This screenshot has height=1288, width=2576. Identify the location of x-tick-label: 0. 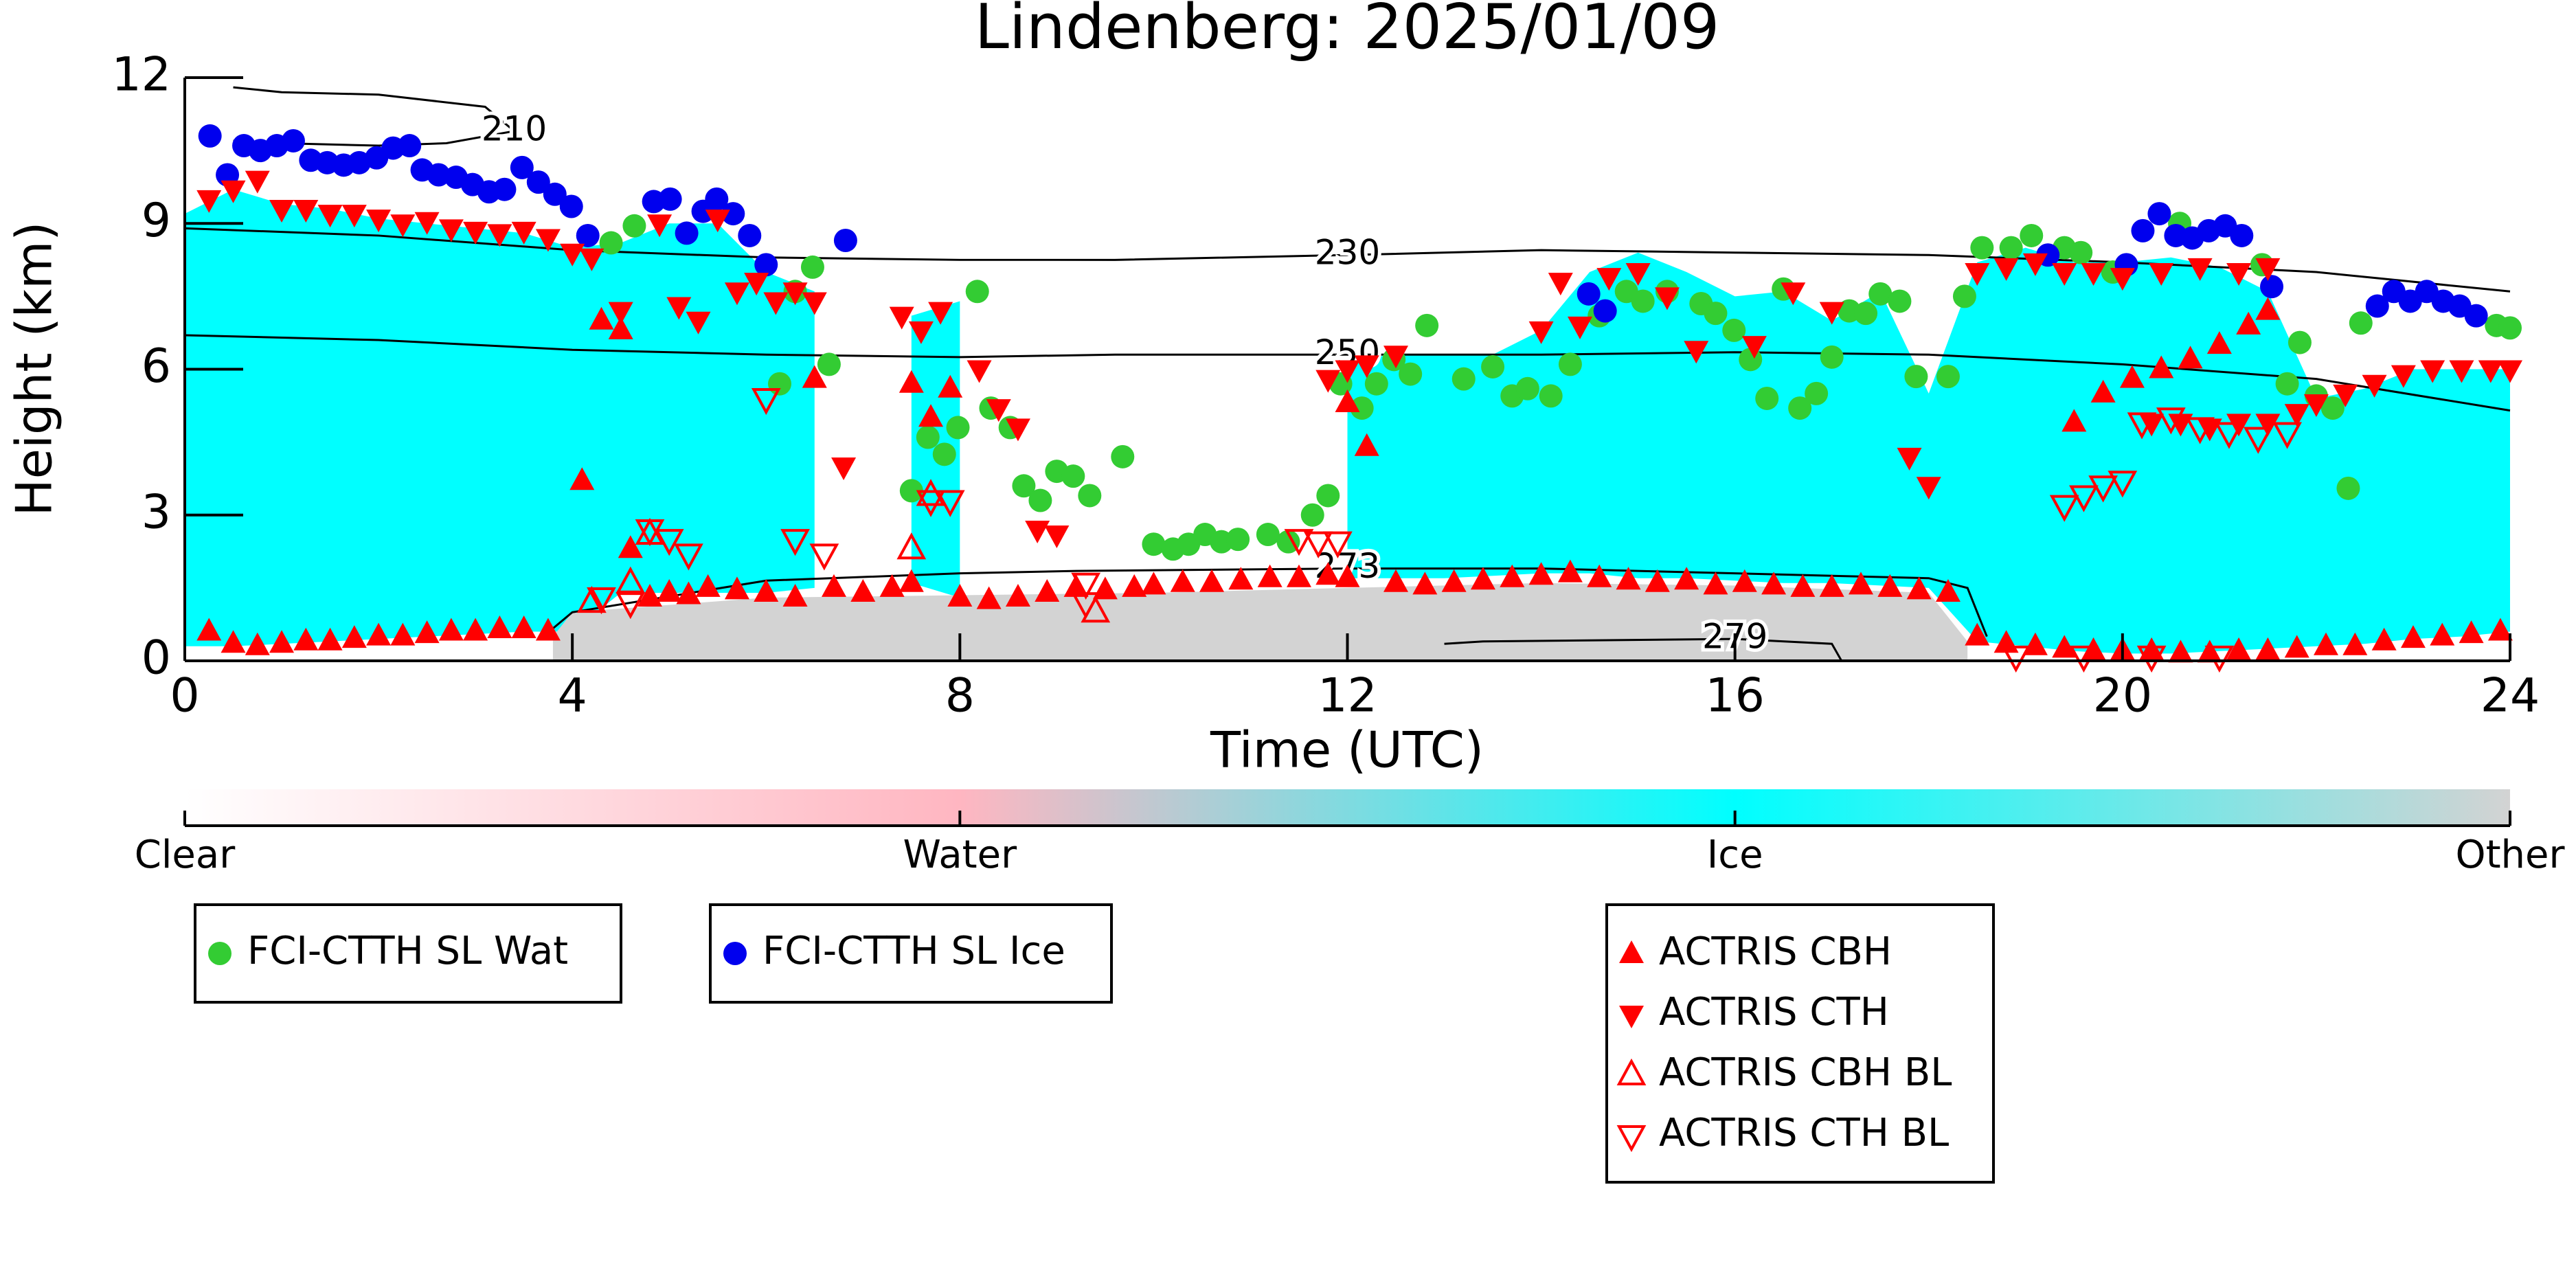
(184, 696).